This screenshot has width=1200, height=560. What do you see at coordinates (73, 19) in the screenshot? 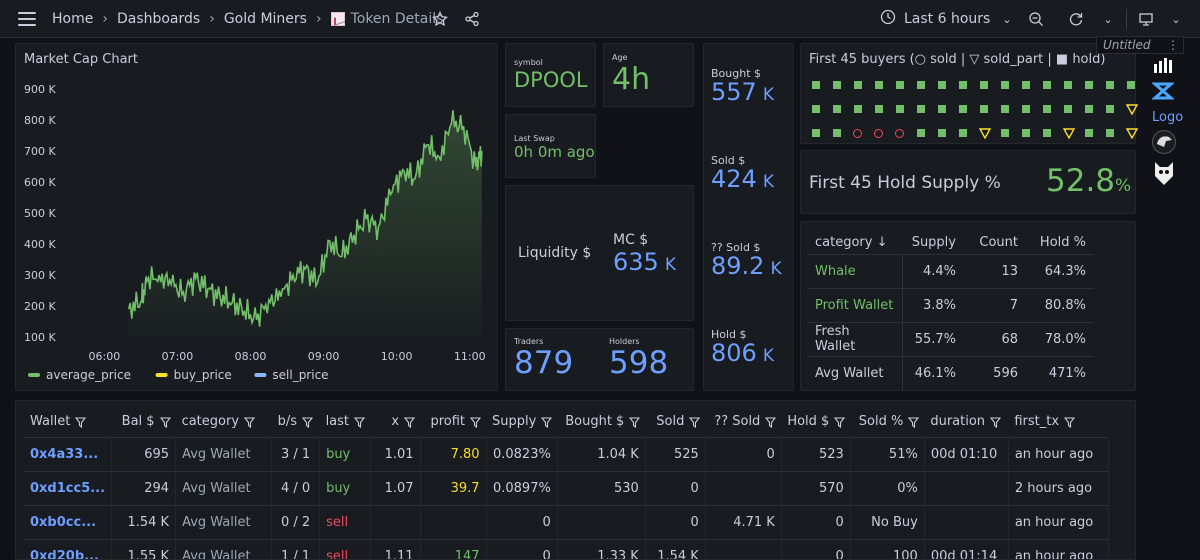
I see `breadcrumb-home: Home` at bounding box center [73, 19].